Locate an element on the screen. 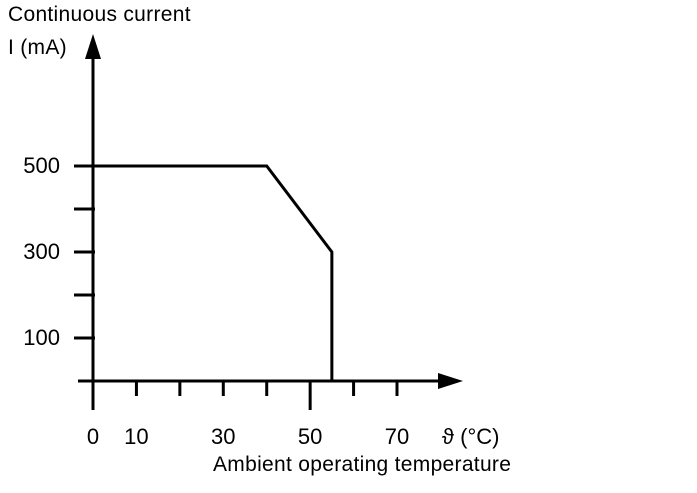 This screenshot has width=697, height=493. y-axis-label: I (mA) is located at coordinates (37, 47).